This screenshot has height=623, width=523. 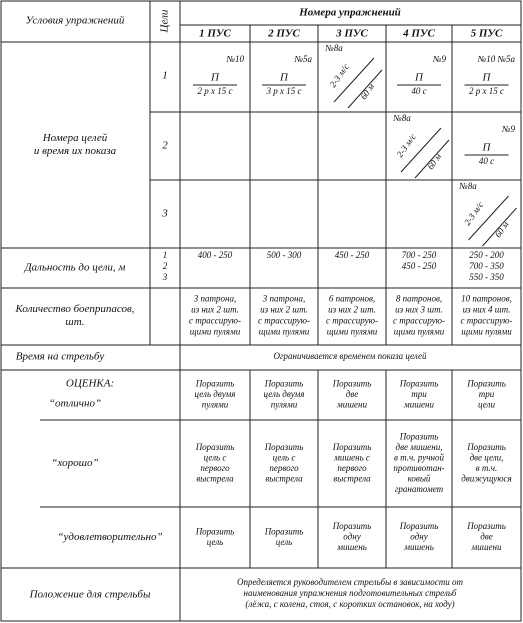 What do you see at coordinates (439, 59) in the screenshot?
I see `target-id: №9` at bounding box center [439, 59].